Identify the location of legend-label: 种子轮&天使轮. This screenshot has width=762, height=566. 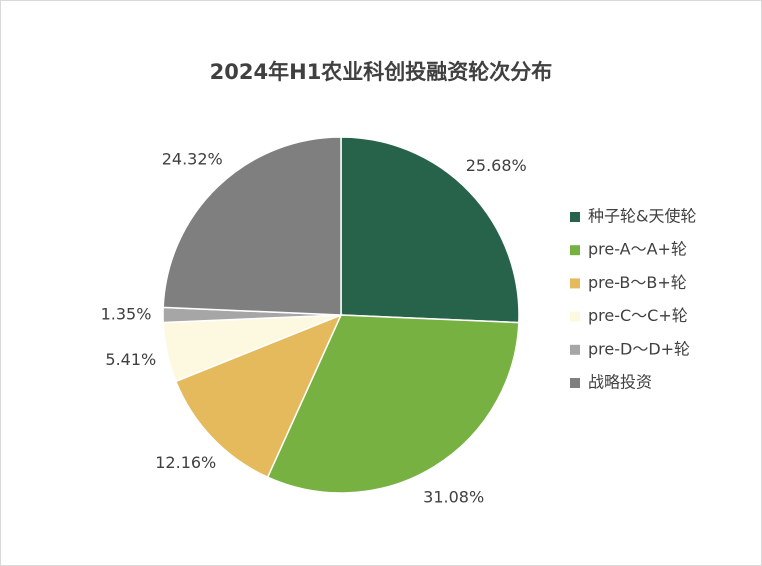
(642, 216).